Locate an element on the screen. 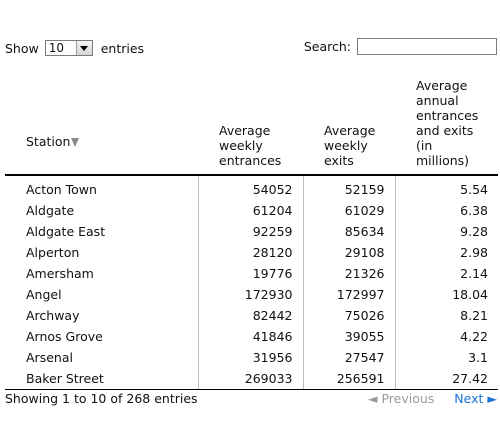 This screenshot has height=440, width=500. cell-station: Alperton is located at coordinates (53, 252).